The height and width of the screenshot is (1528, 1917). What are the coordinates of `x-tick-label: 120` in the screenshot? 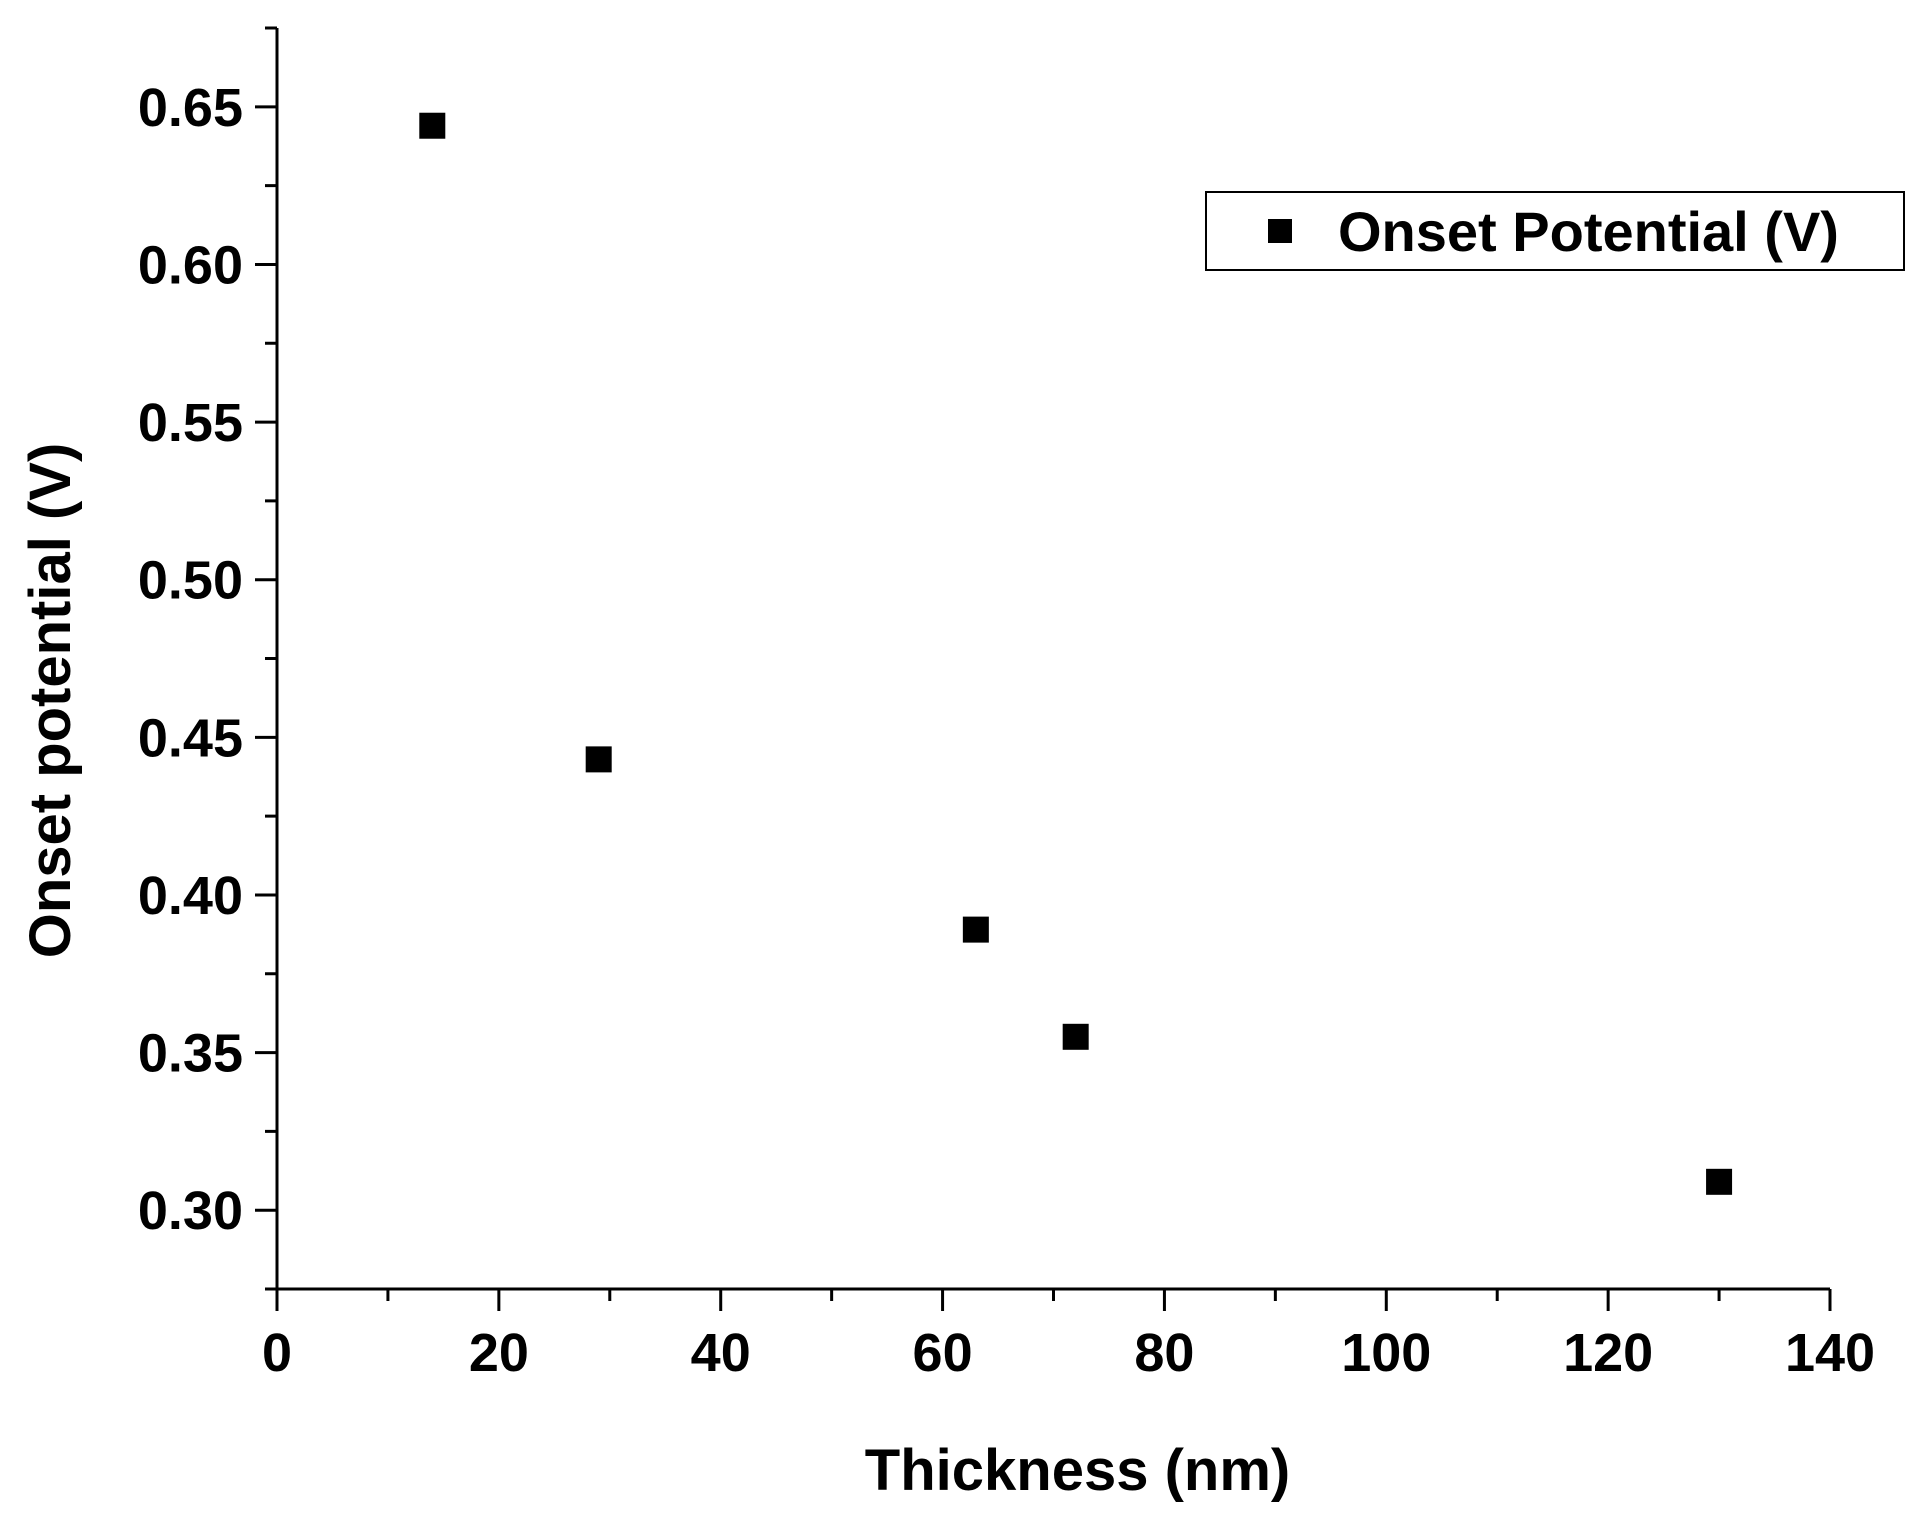 It's located at (1608, 1353).